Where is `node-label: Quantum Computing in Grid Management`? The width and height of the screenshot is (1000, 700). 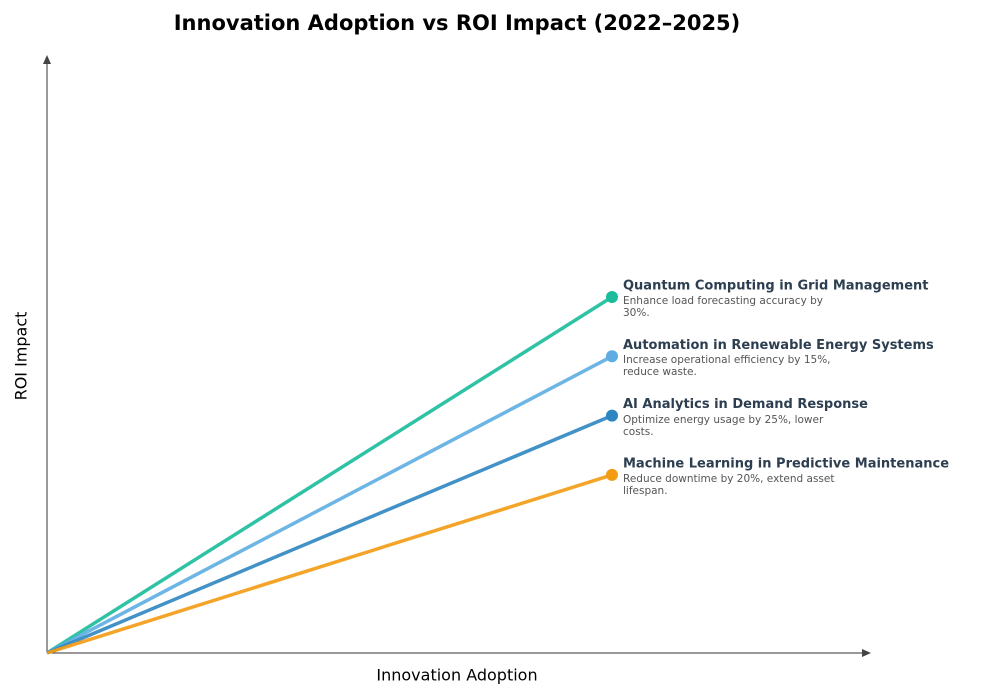
node-label: Quantum Computing in Grid Management is located at coordinates (776, 286).